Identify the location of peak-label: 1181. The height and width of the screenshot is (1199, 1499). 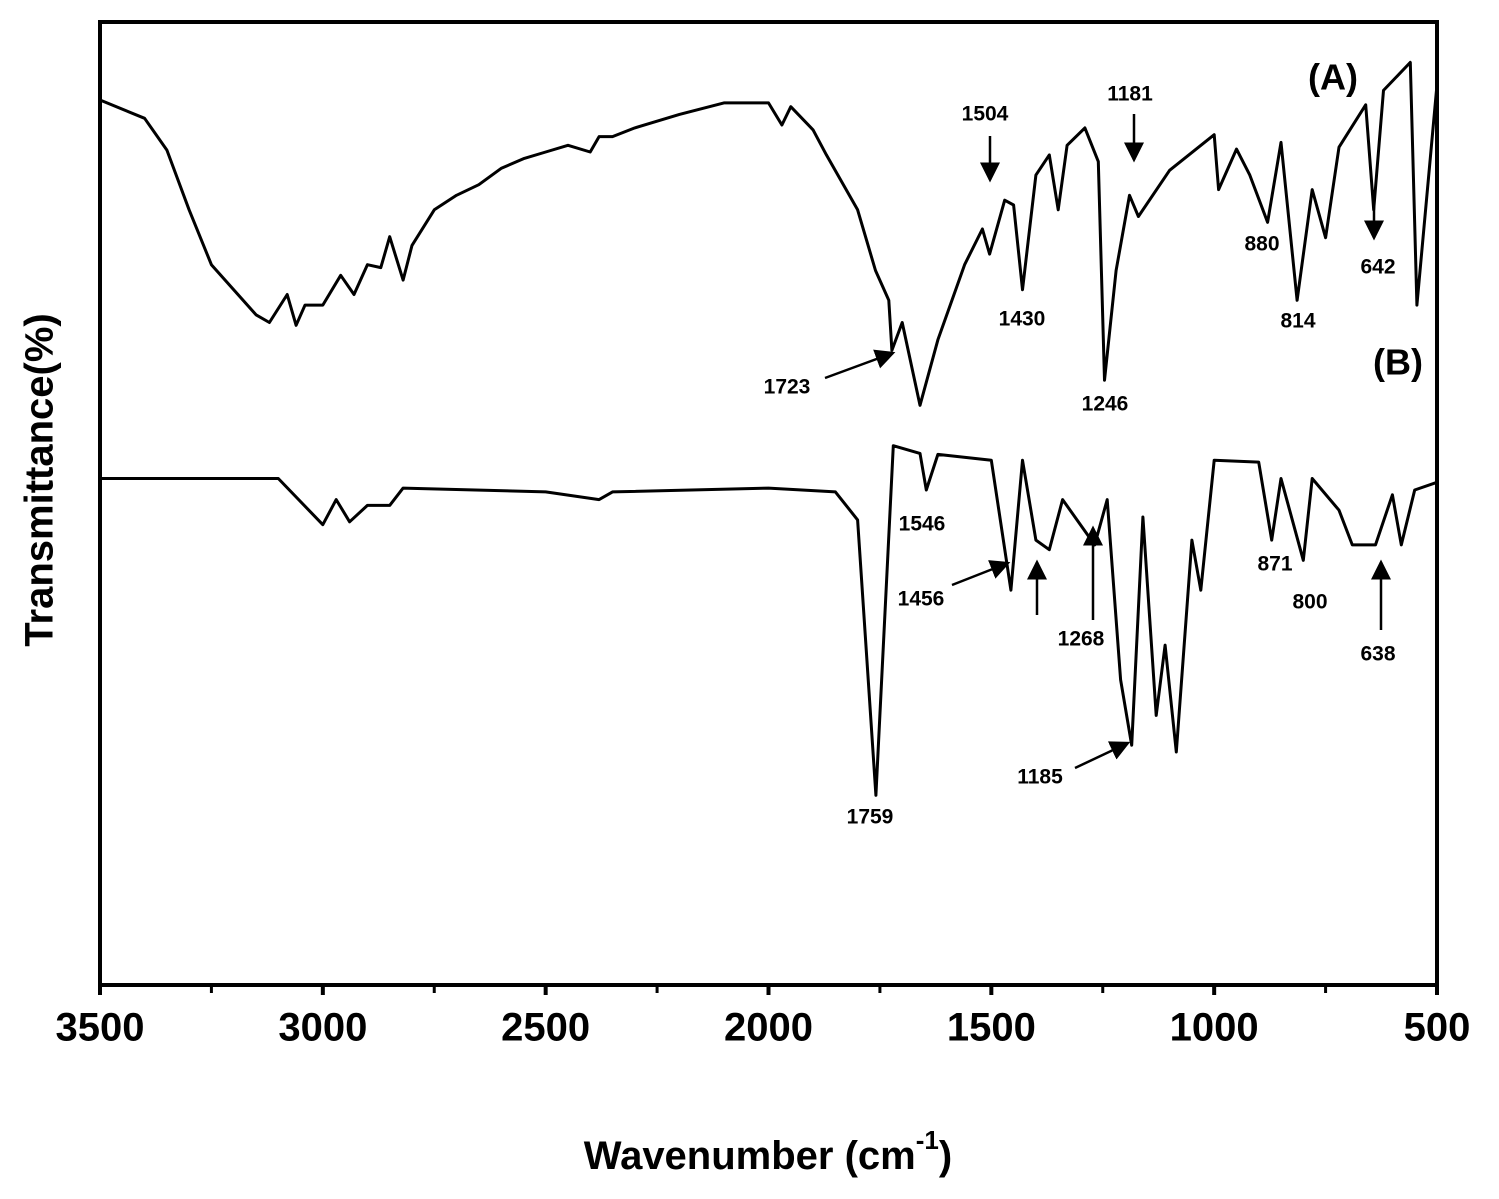
(1130, 94).